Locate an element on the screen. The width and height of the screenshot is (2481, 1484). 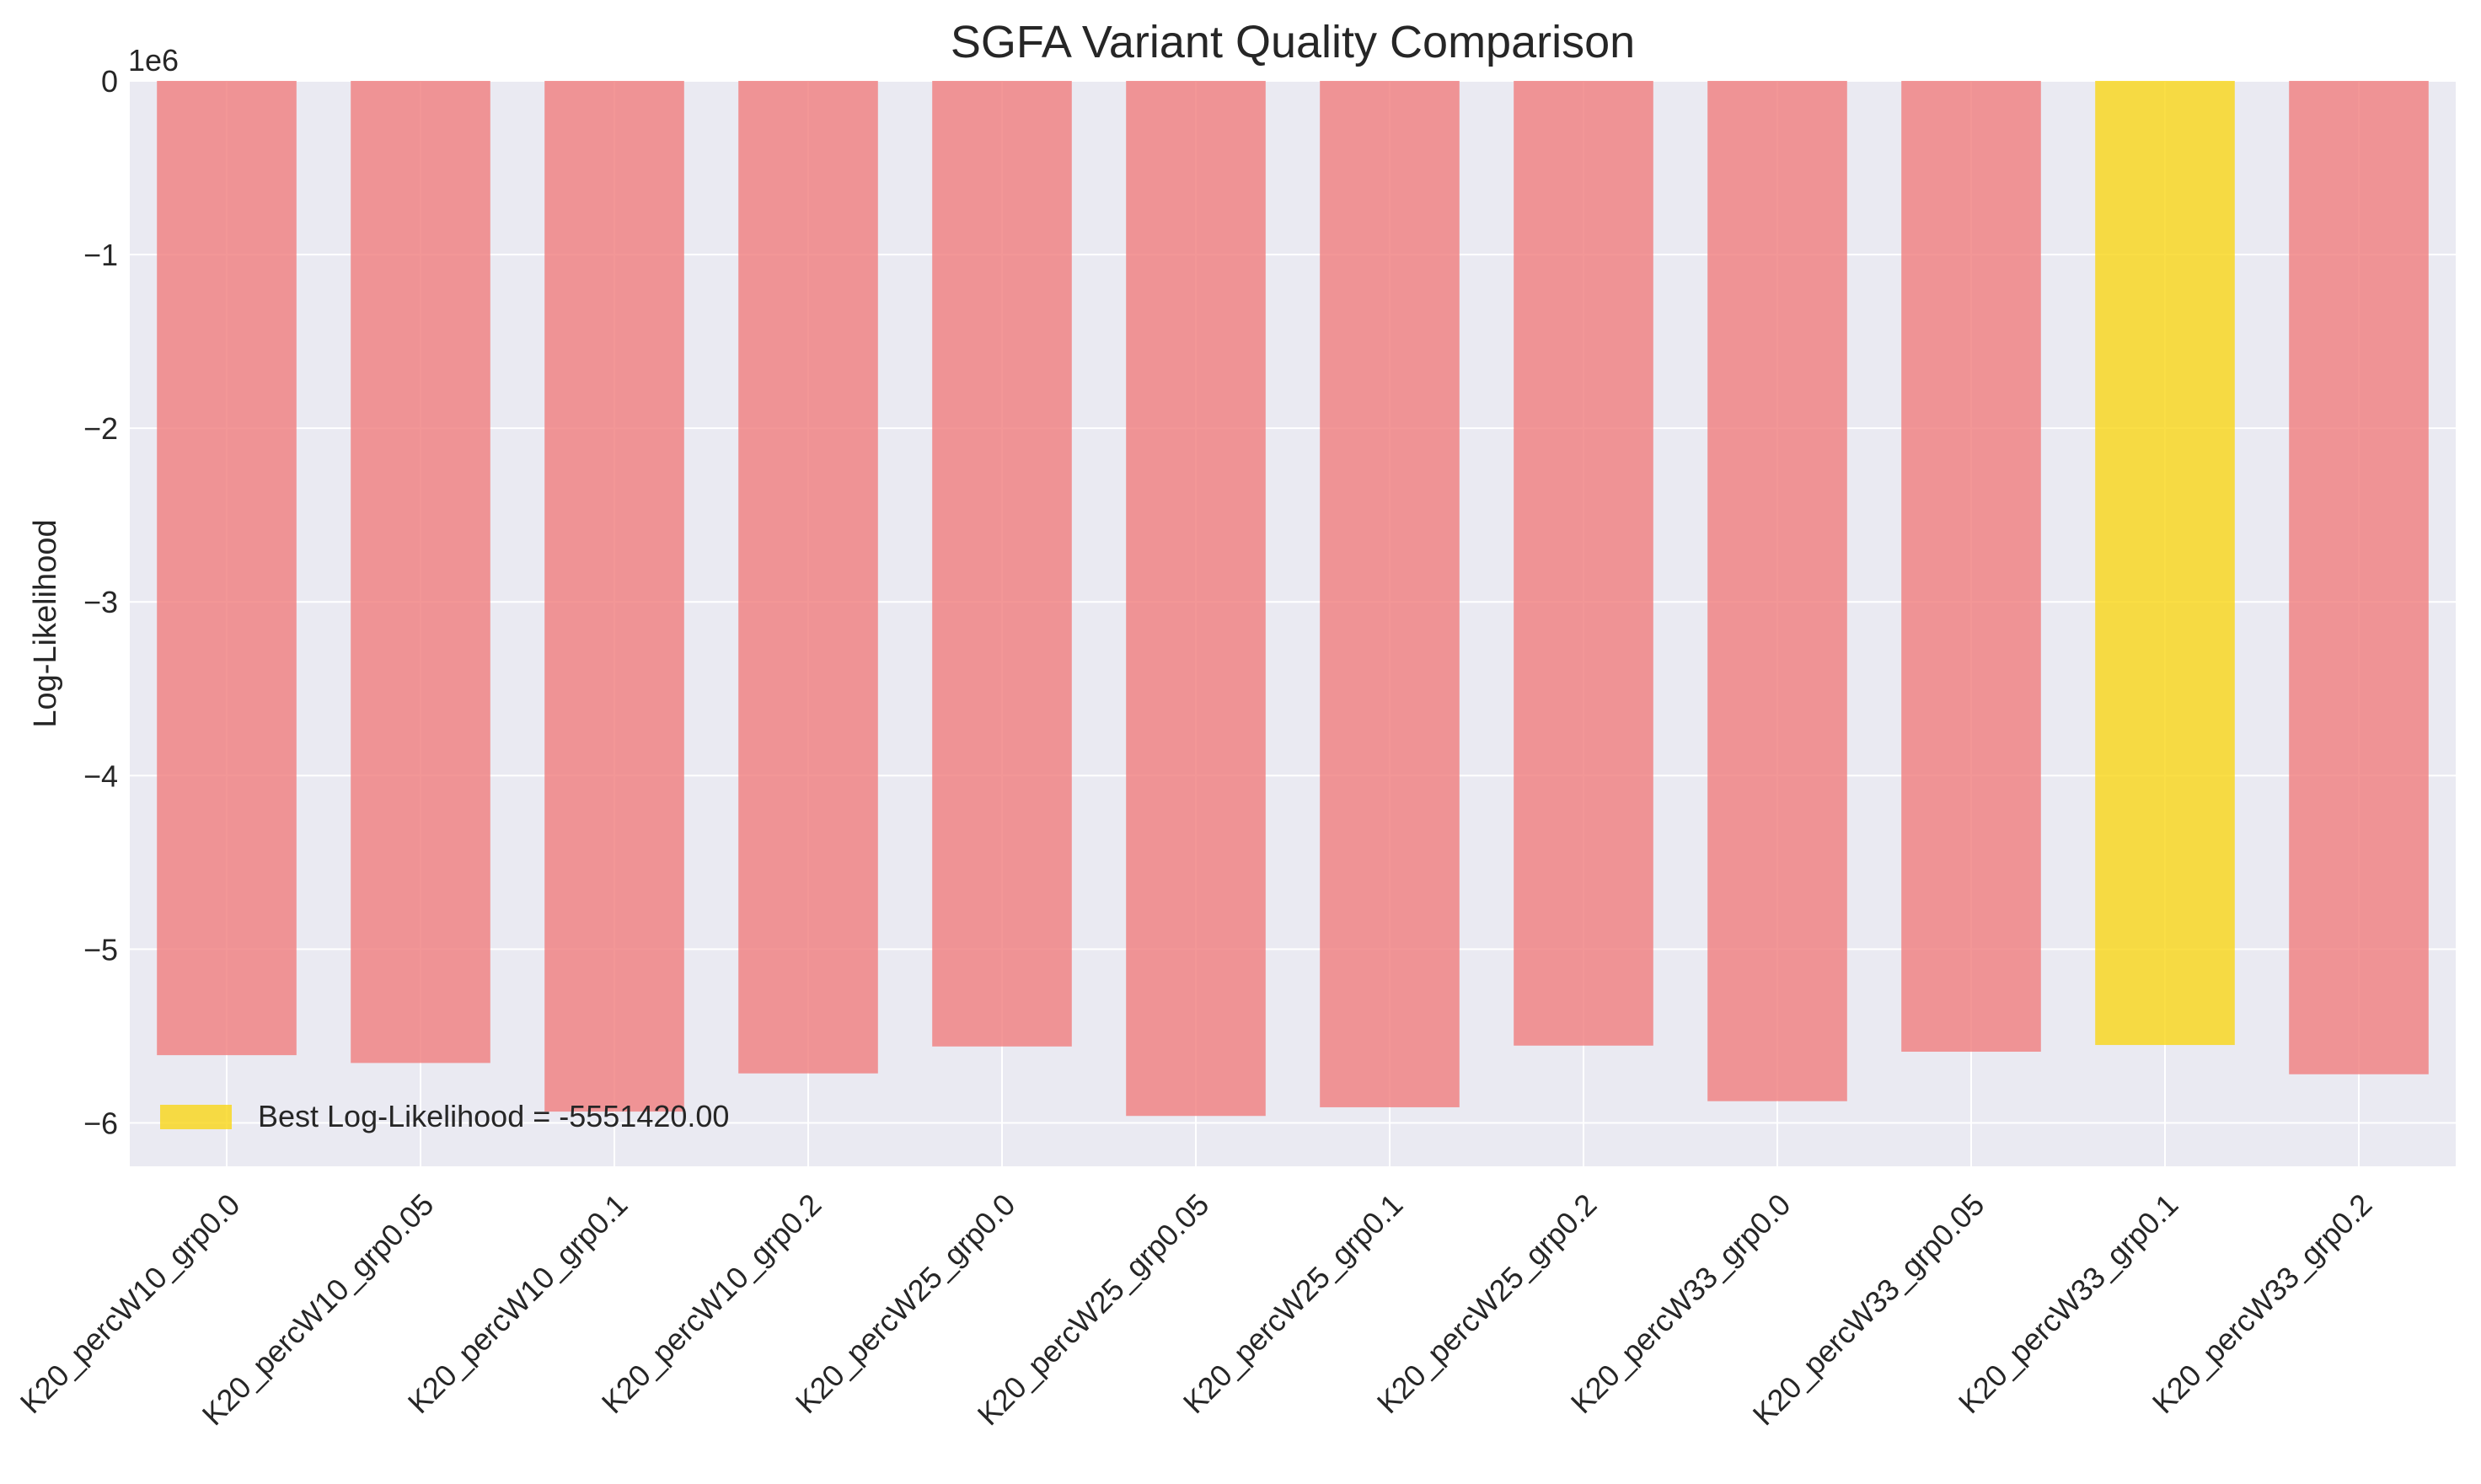
y-tick-label: −1 is located at coordinates (100, 255).